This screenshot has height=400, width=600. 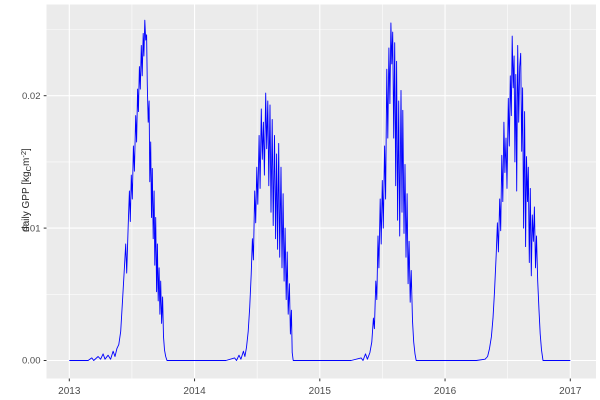 I want to click on y-axis-title-text: daily GPP [kg, so click(x=26, y=201).